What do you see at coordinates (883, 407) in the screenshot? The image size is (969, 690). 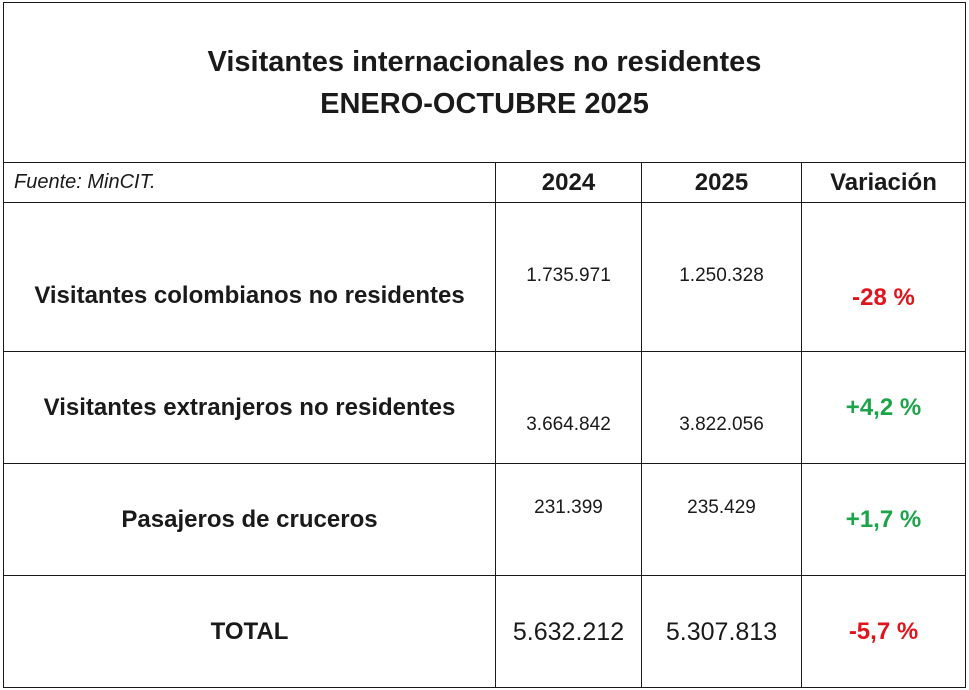 I see `variation-extranjeros: +4,2 %` at bounding box center [883, 407].